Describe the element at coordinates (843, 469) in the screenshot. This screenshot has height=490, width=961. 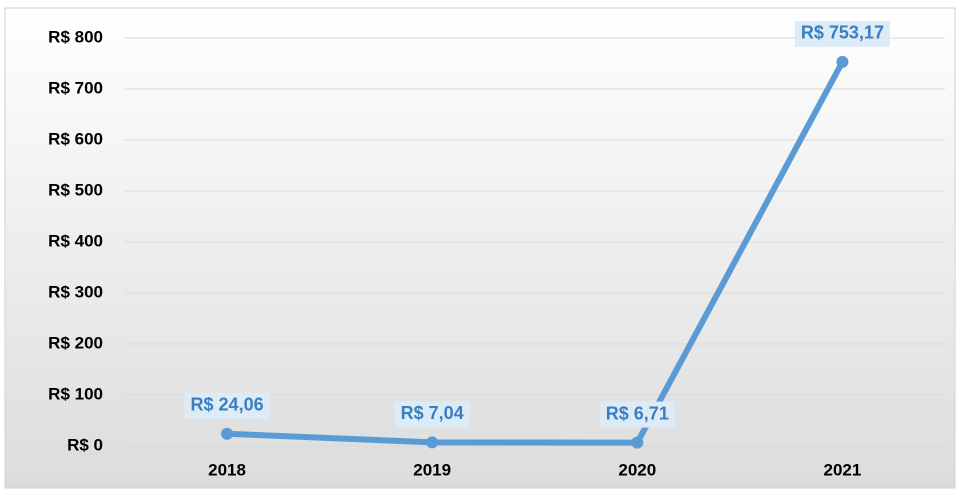
I see `x-tick-label: 2021` at that location.